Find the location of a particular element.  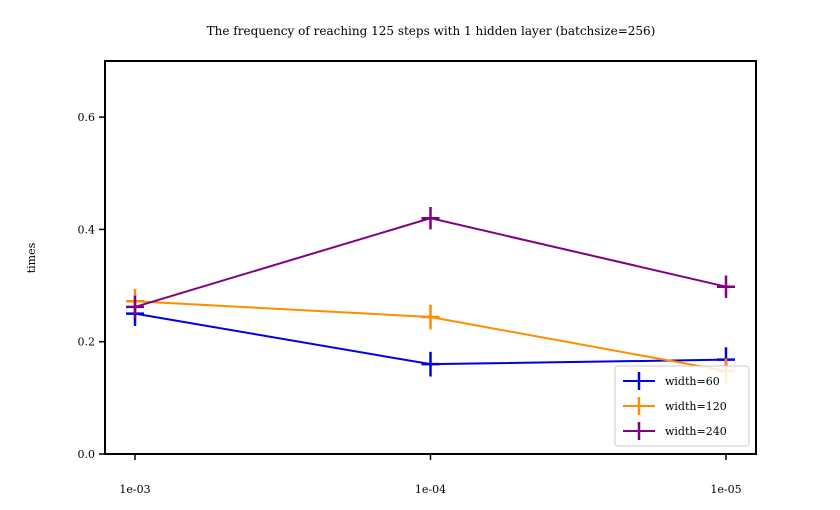

legend-label: width=60 is located at coordinates (692, 381).